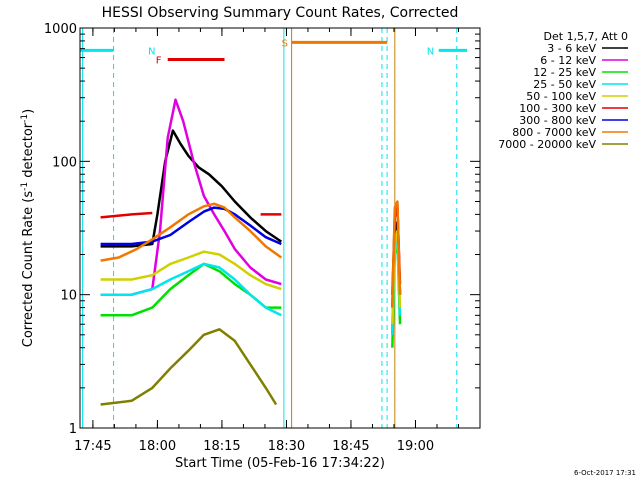 Image resolution: width=640 pixels, height=480 pixels. Describe the element at coordinates (557, 120) in the screenshot. I see `legend-label-6: 300 - 800 keV` at that location.